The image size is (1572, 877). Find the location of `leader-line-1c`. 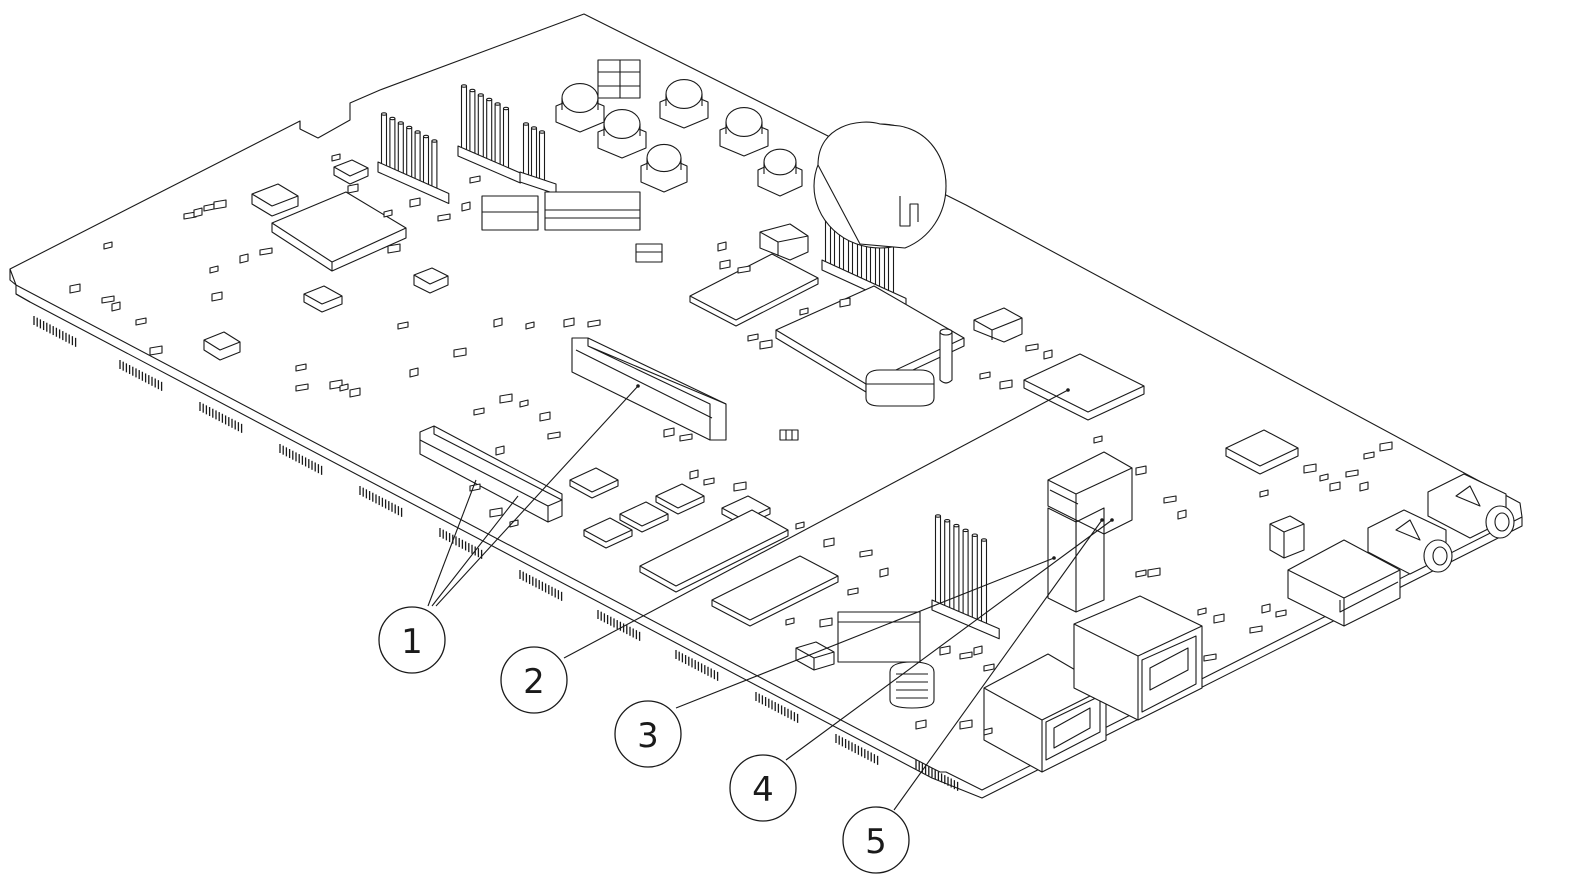

leader-line-1c is located at coordinates (537, 496).